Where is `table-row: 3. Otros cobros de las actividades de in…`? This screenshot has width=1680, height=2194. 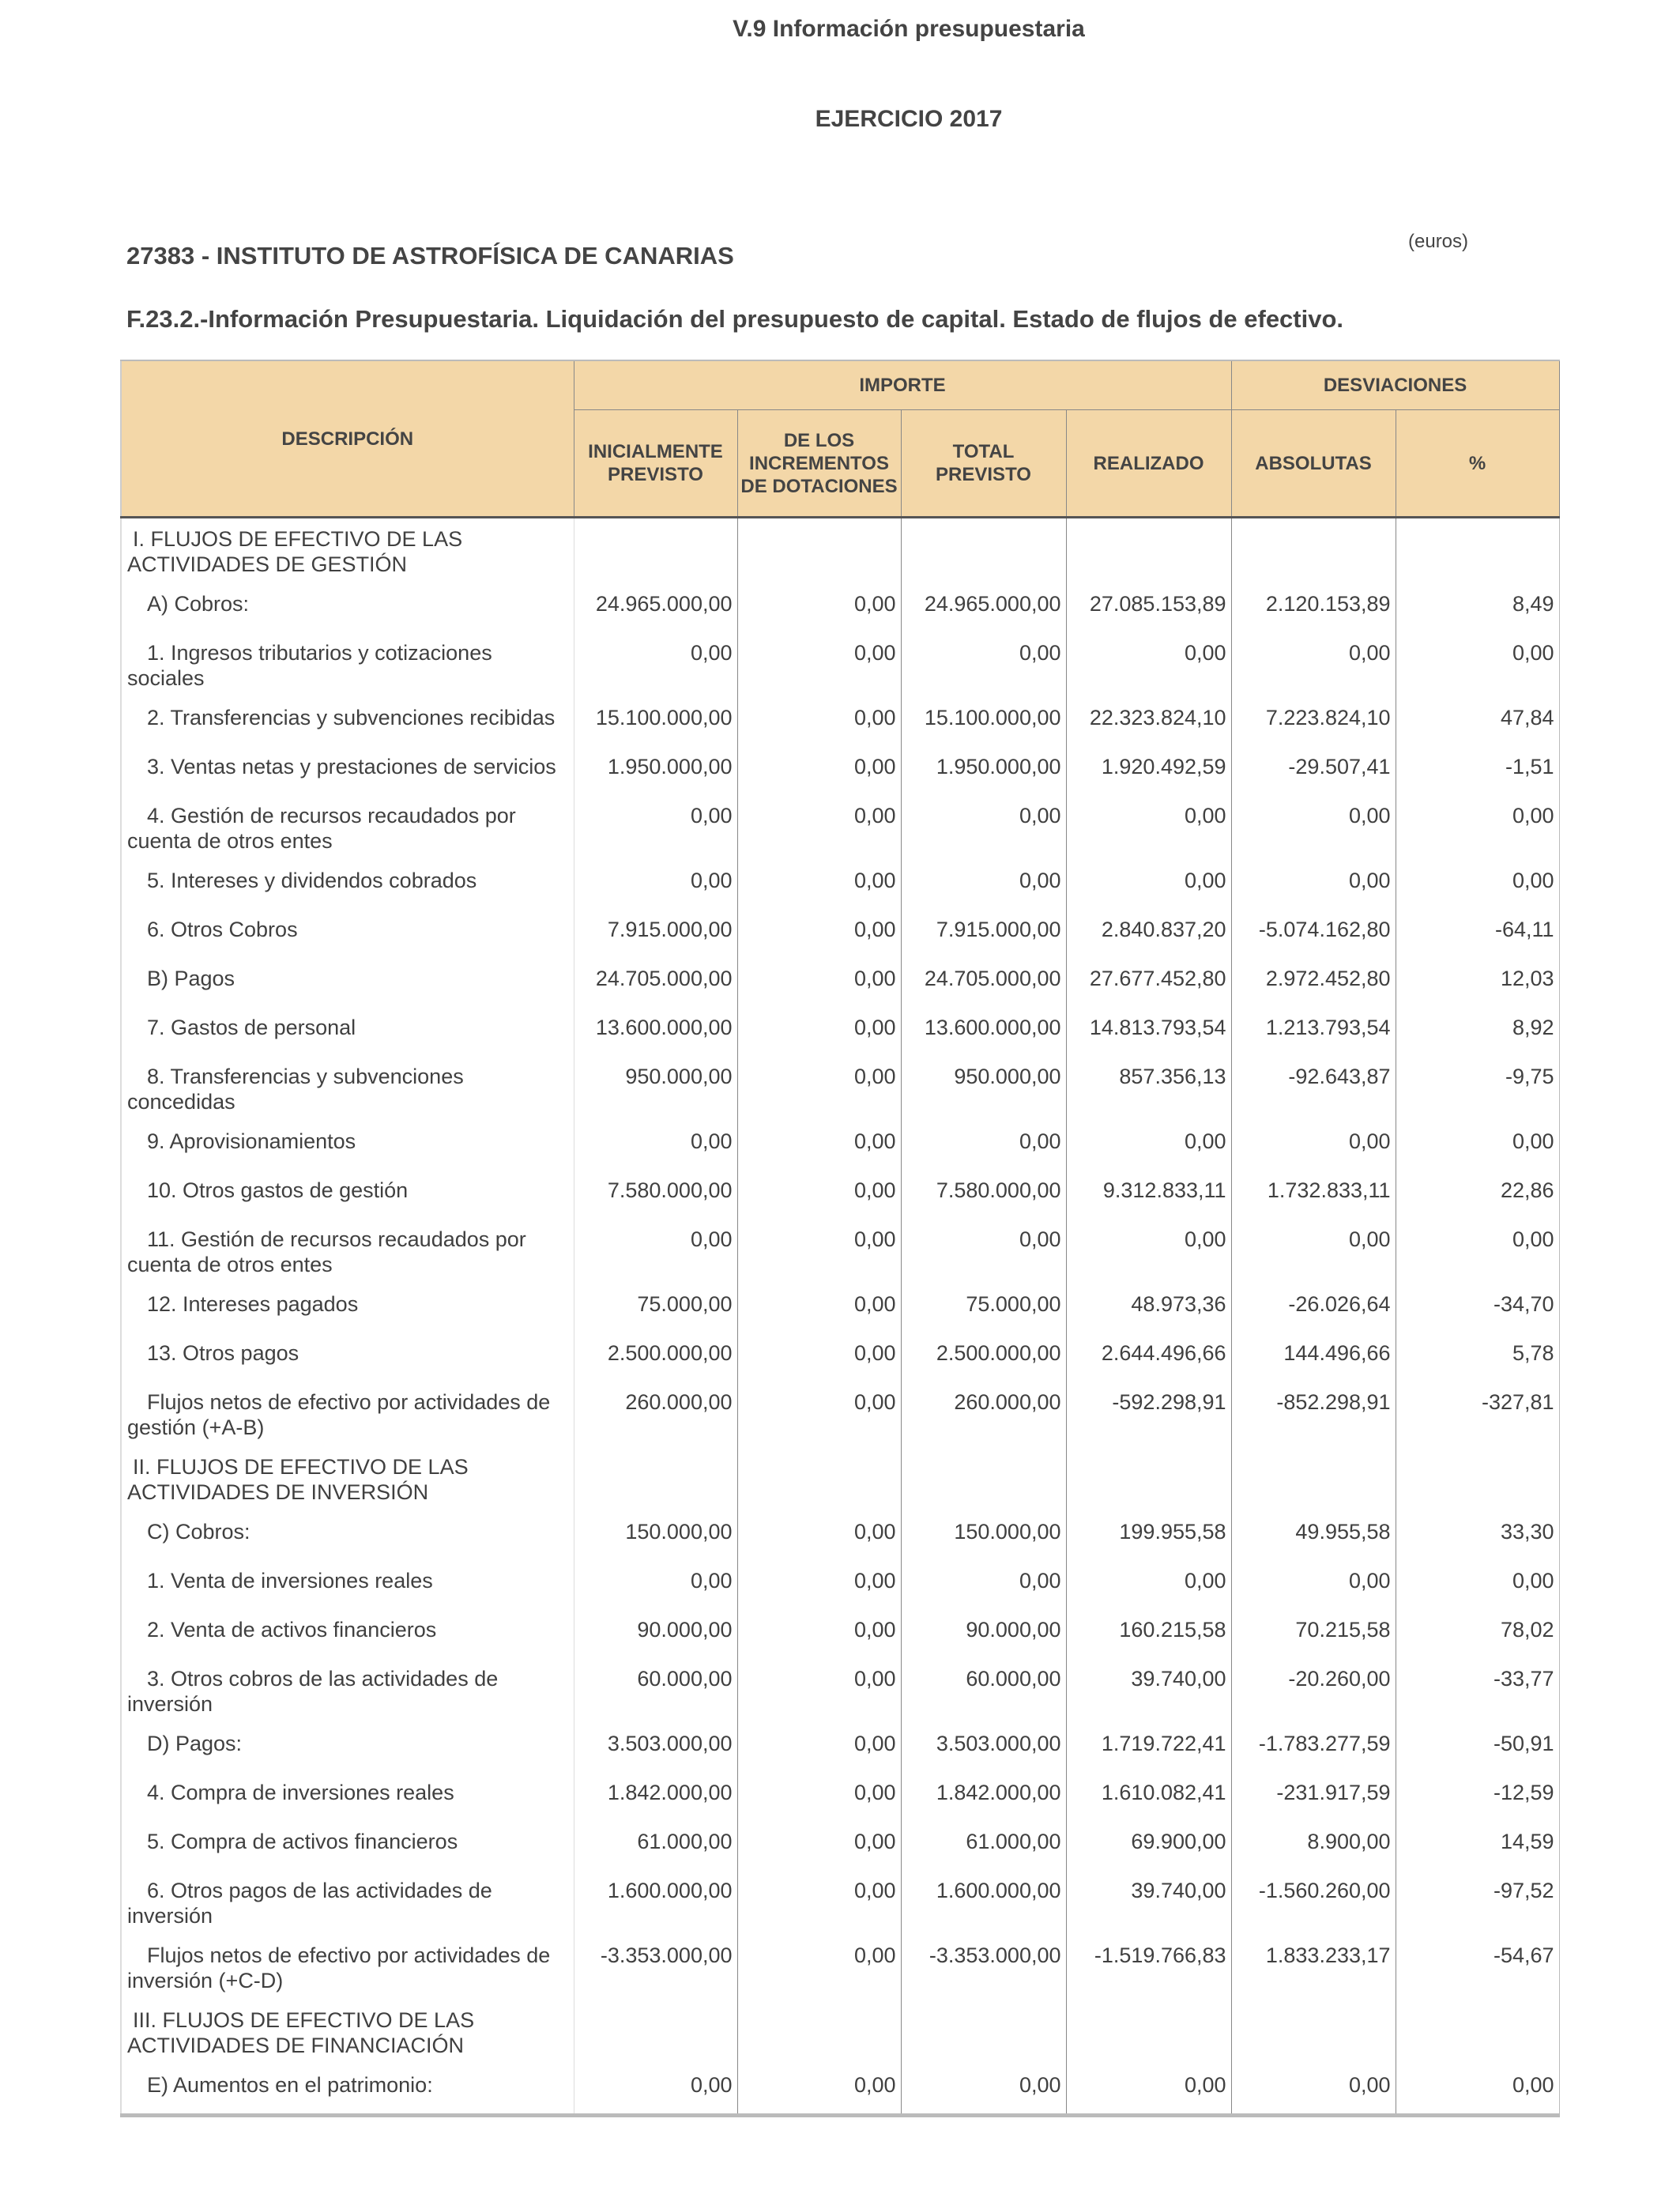
table-row: 3. Otros cobros de las actividades de in… is located at coordinates (840, 1690).